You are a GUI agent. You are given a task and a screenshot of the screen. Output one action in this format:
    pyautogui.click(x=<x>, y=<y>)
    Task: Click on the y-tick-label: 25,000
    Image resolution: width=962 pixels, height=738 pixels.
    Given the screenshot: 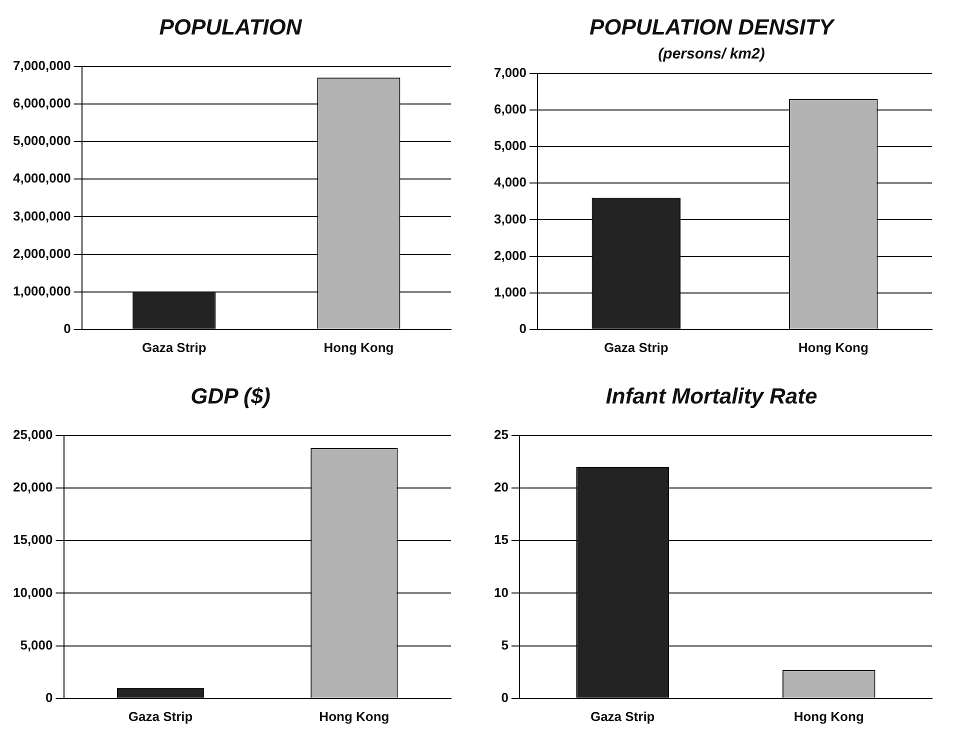 What is the action you would take?
    pyautogui.click(x=32, y=434)
    